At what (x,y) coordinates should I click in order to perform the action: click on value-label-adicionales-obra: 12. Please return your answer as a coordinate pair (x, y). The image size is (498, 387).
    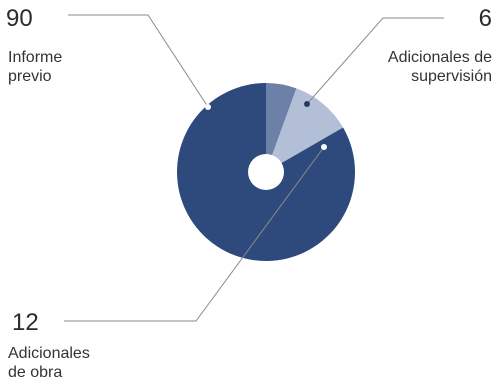
    Looking at the image, I should click on (25, 322).